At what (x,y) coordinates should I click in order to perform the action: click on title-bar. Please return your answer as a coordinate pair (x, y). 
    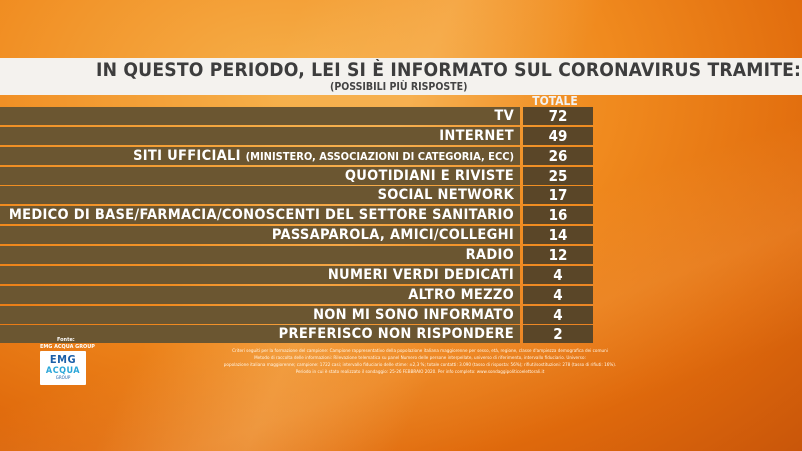
    Looking at the image, I should click on (401, 76).